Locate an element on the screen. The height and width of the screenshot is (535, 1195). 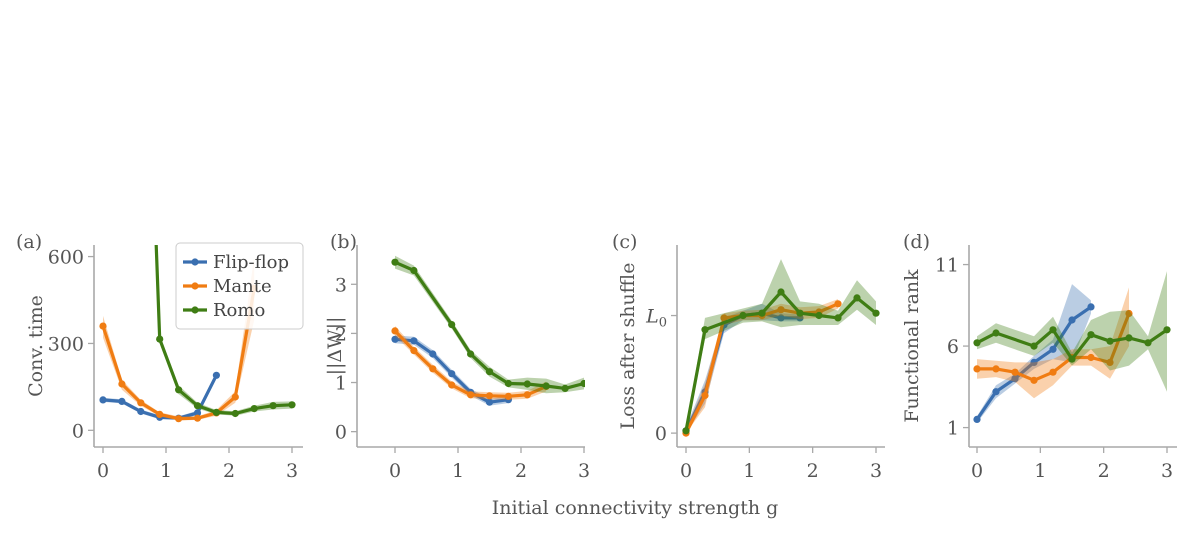
legend: Flip-flop Mante Romo is located at coordinates (239, 286).